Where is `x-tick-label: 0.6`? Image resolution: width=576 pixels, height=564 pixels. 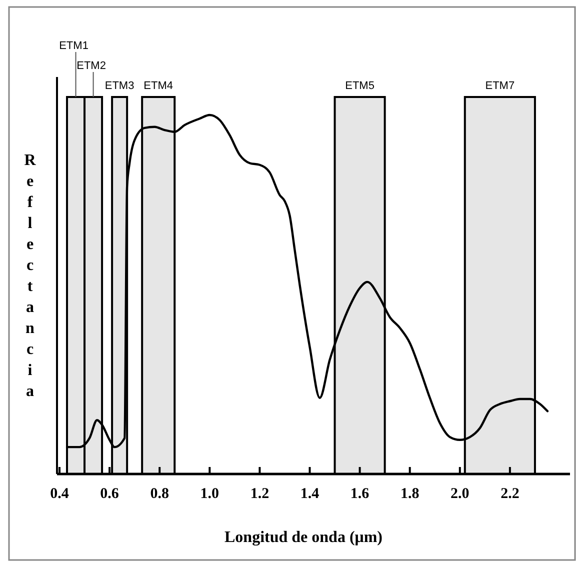 x-tick-label: 0.6 is located at coordinates (110, 494).